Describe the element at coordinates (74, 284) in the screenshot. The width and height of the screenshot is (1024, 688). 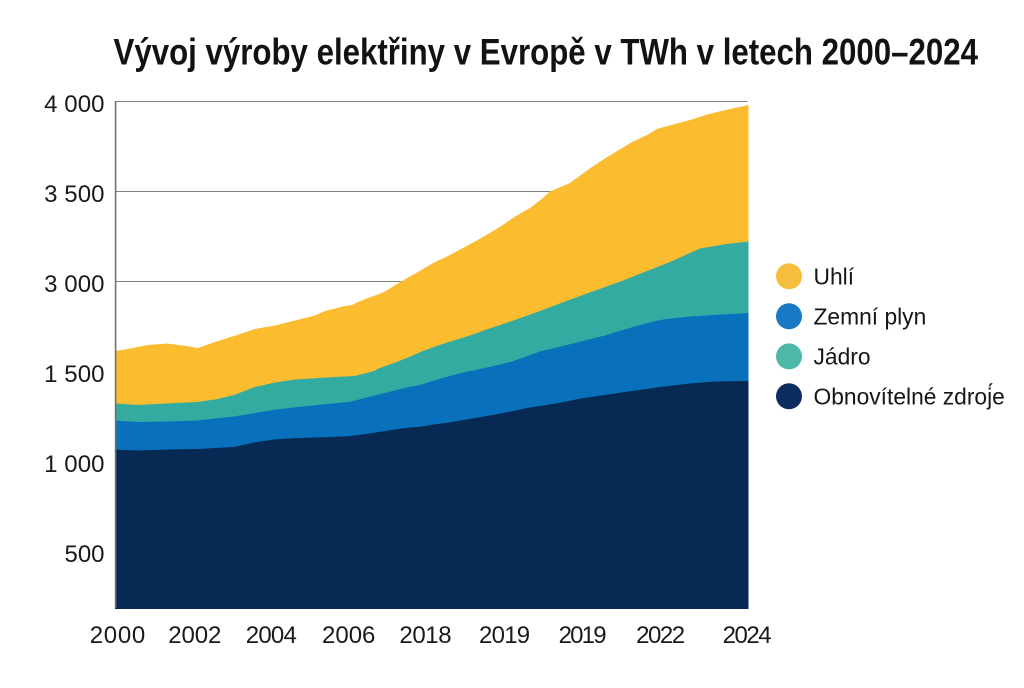
I see `svg-text: 3 000` at that location.